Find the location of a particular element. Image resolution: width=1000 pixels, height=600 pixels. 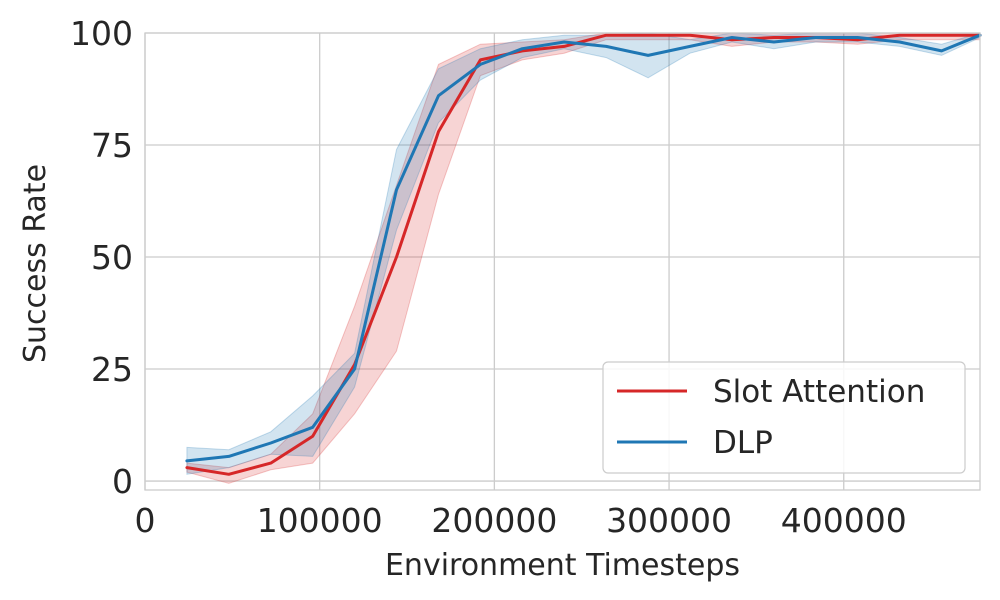

x-tick-label-3: 300000 is located at coordinates (669, 520).